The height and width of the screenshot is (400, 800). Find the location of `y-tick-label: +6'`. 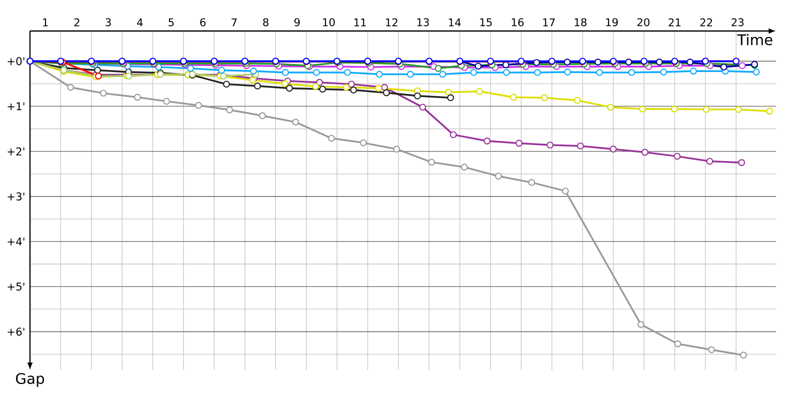

y-tick-label: +6' is located at coordinates (16, 332).